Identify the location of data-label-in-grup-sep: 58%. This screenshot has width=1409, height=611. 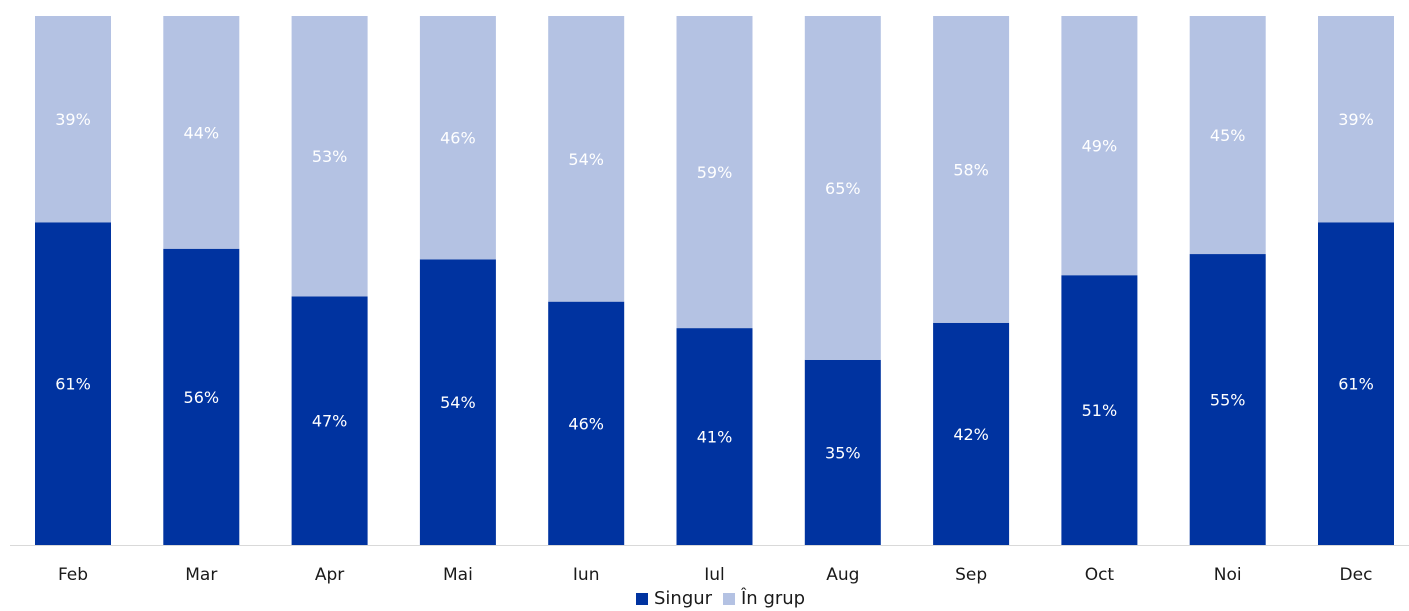
(971, 169).